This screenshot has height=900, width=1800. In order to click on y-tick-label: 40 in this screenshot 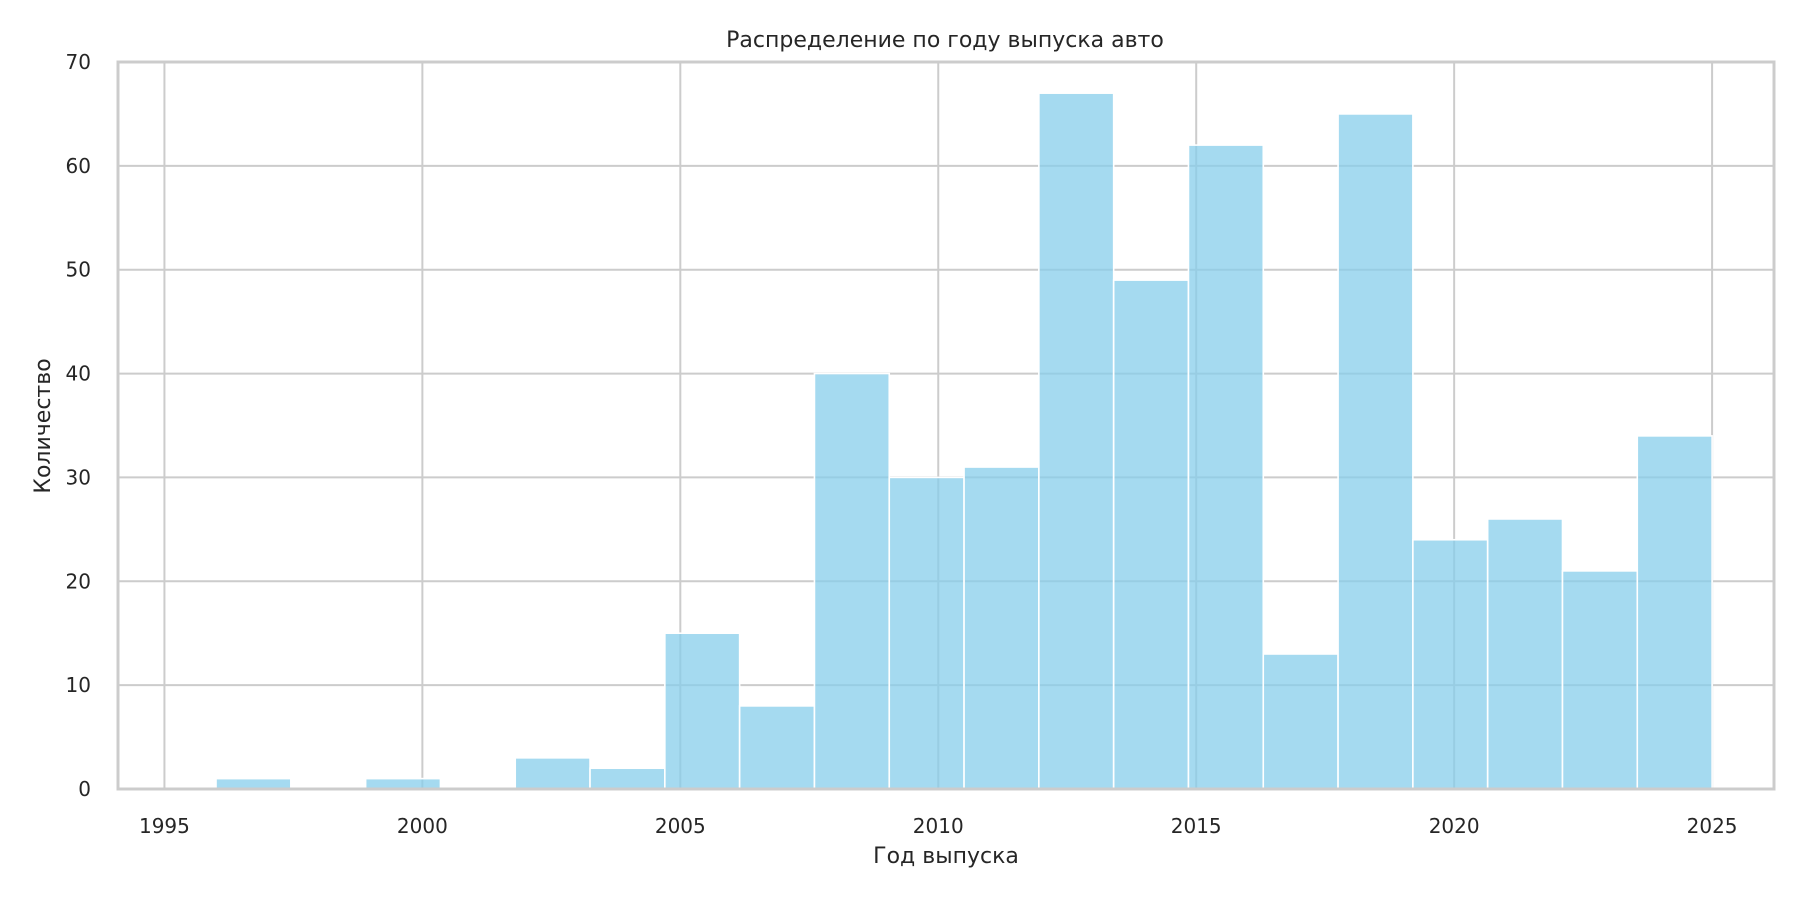, I will do `click(78, 374)`.